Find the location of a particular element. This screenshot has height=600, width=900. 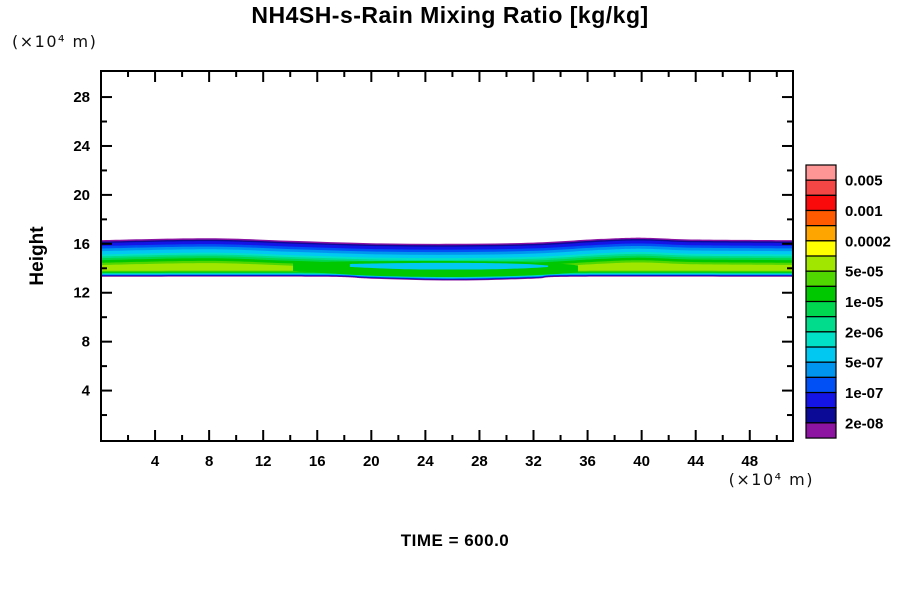

x-tick-label: 4 is located at coordinates (155, 461).